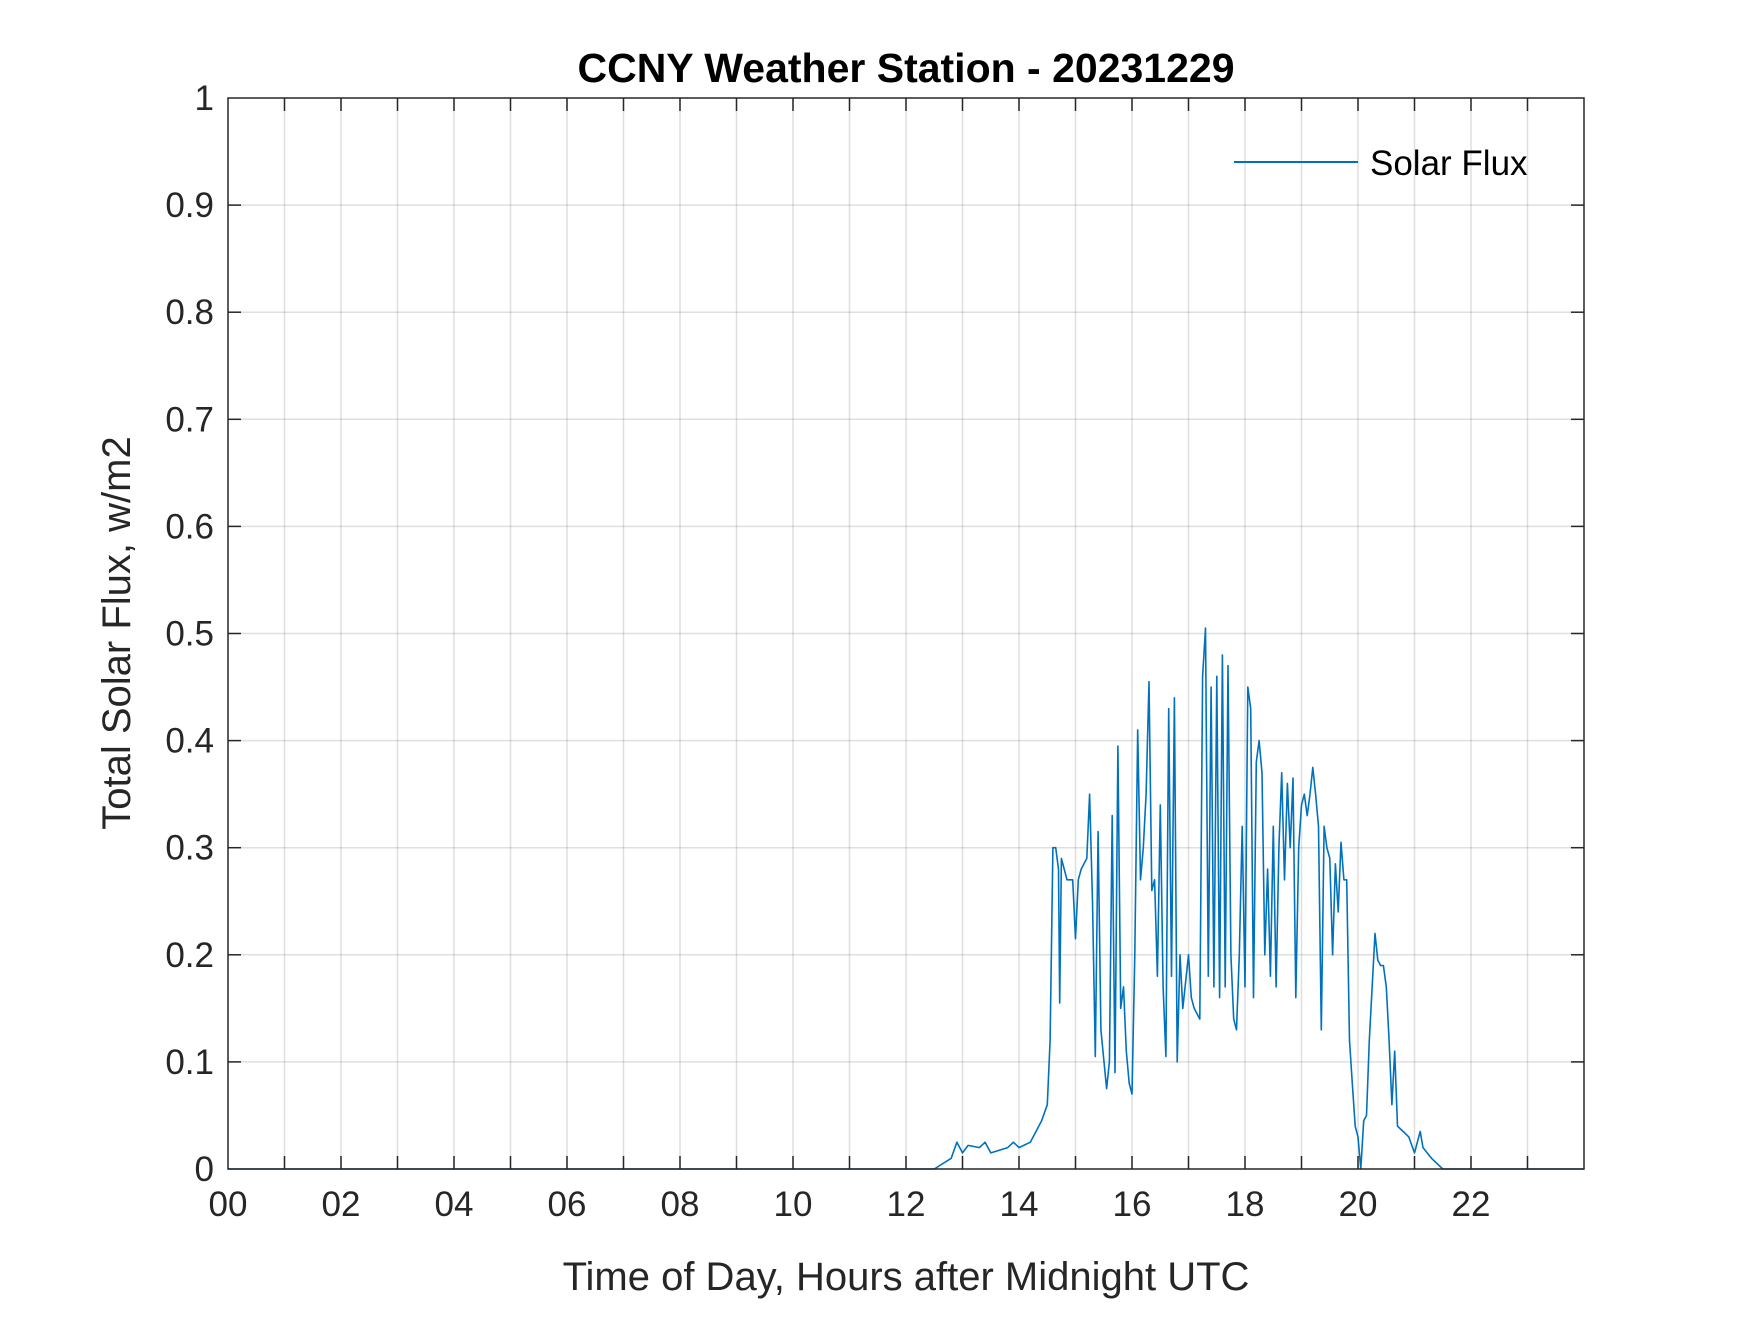 The width and height of the screenshot is (1750, 1318). Describe the element at coordinates (117, 632) in the screenshot. I see `y-axis-label: Total Solar Flux, w/m2` at that location.